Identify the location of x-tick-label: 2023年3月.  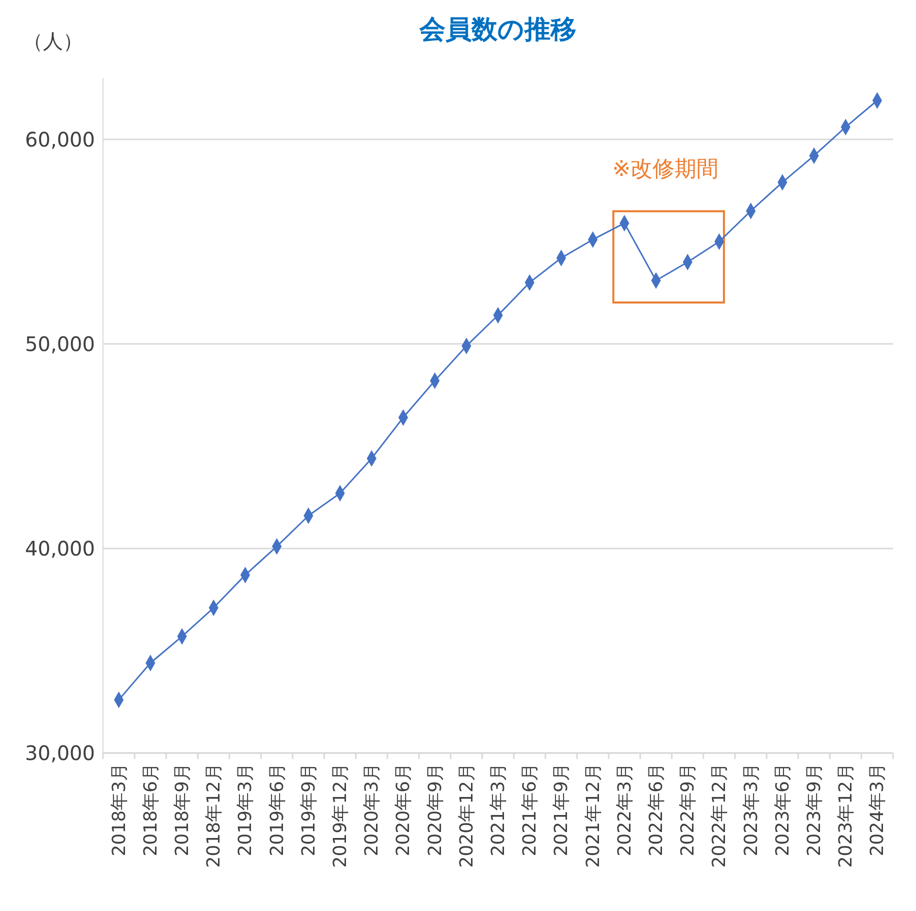
(751, 809).